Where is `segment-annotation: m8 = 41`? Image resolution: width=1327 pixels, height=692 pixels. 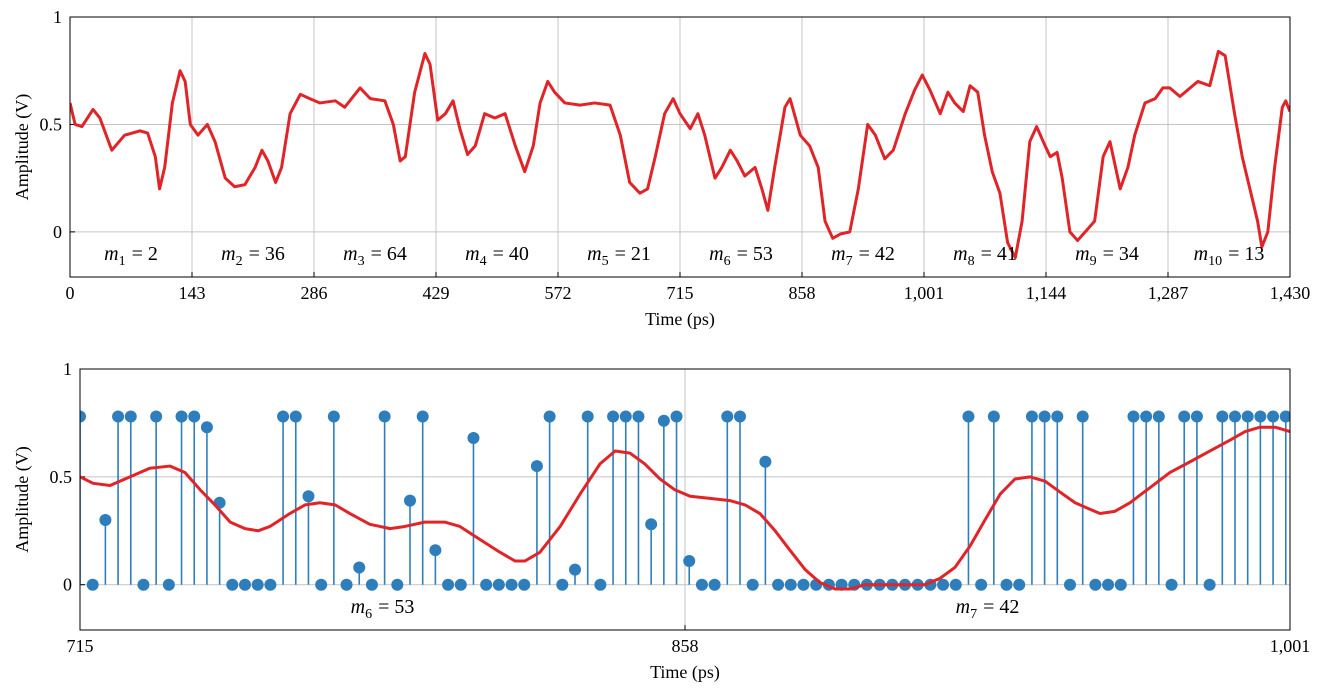
segment-annotation: m8 = 41 is located at coordinates (985, 256).